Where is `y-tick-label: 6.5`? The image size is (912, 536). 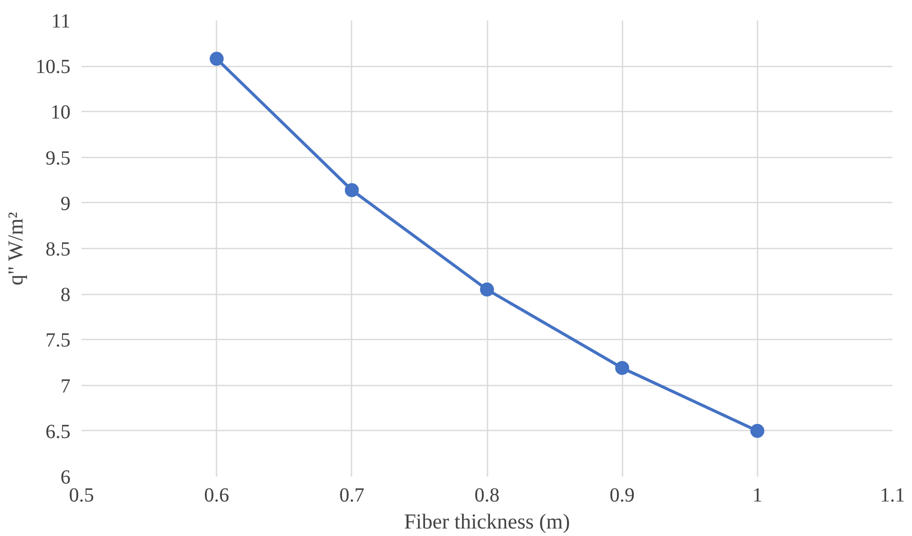
y-tick-label: 6.5 is located at coordinates (58, 431).